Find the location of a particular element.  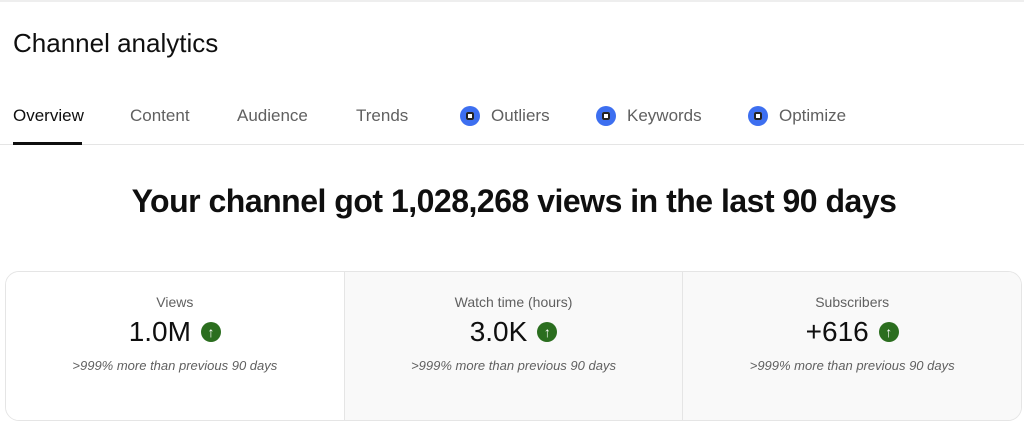

metric-label: Watch time (hours) is located at coordinates (513, 302).